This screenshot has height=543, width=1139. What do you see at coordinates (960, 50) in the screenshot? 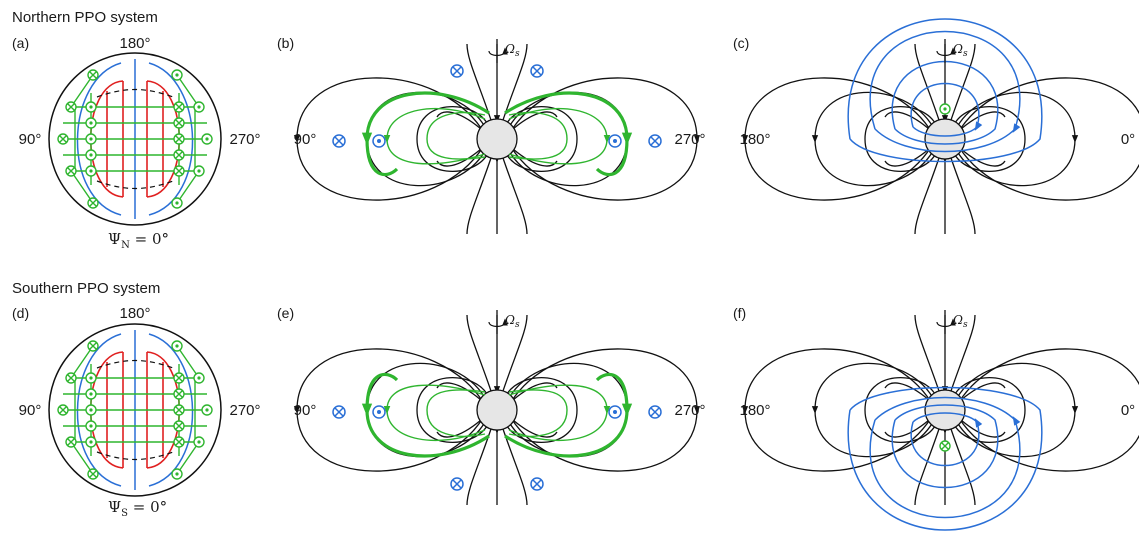
I see `omega-label-c: Ωs` at bounding box center [960, 50].